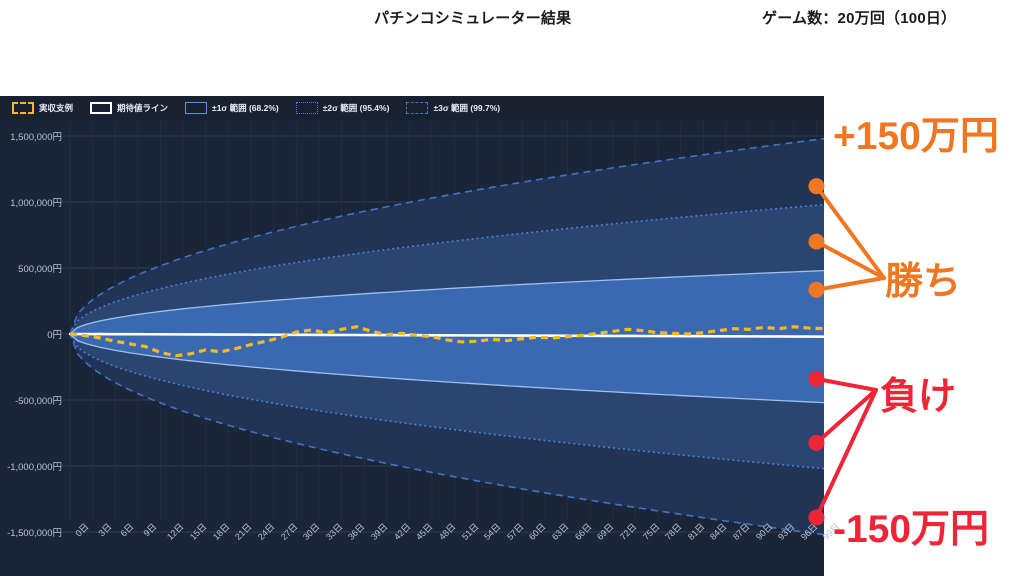  What do you see at coordinates (38, 401) in the screenshot?
I see `y-axis-tick-label: -500,000円` at bounding box center [38, 401].